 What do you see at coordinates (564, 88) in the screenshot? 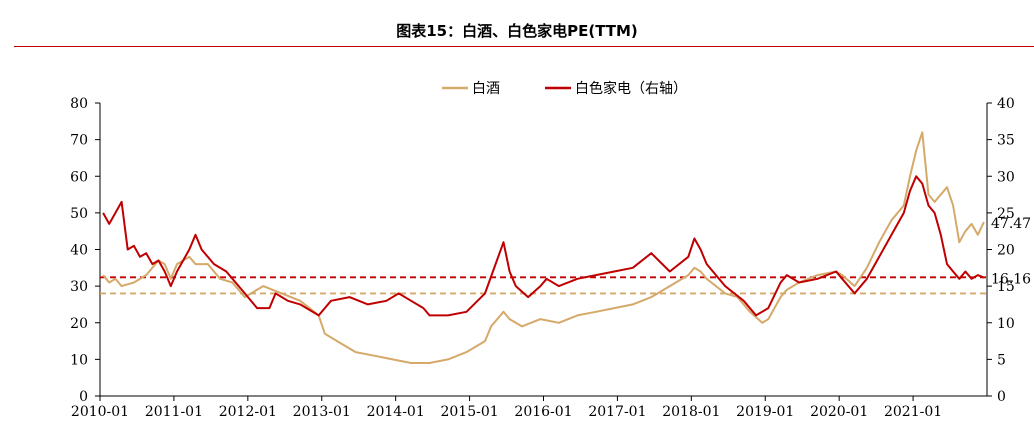
I see `legend: 白酒 白色家电（右轴）` at bounding box center [564, 88].